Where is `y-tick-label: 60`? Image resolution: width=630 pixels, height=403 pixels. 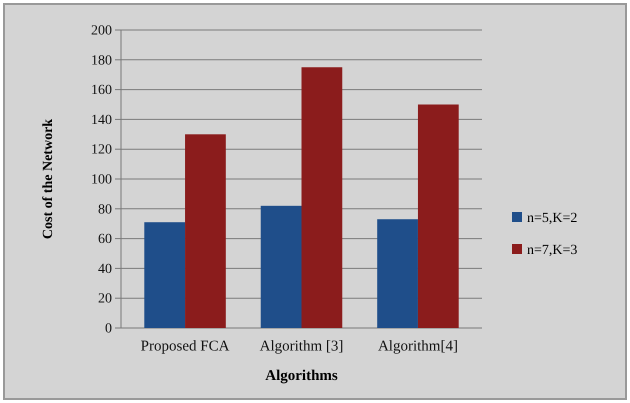
y-tick-label: 60 is located at coordinates (105, 240).